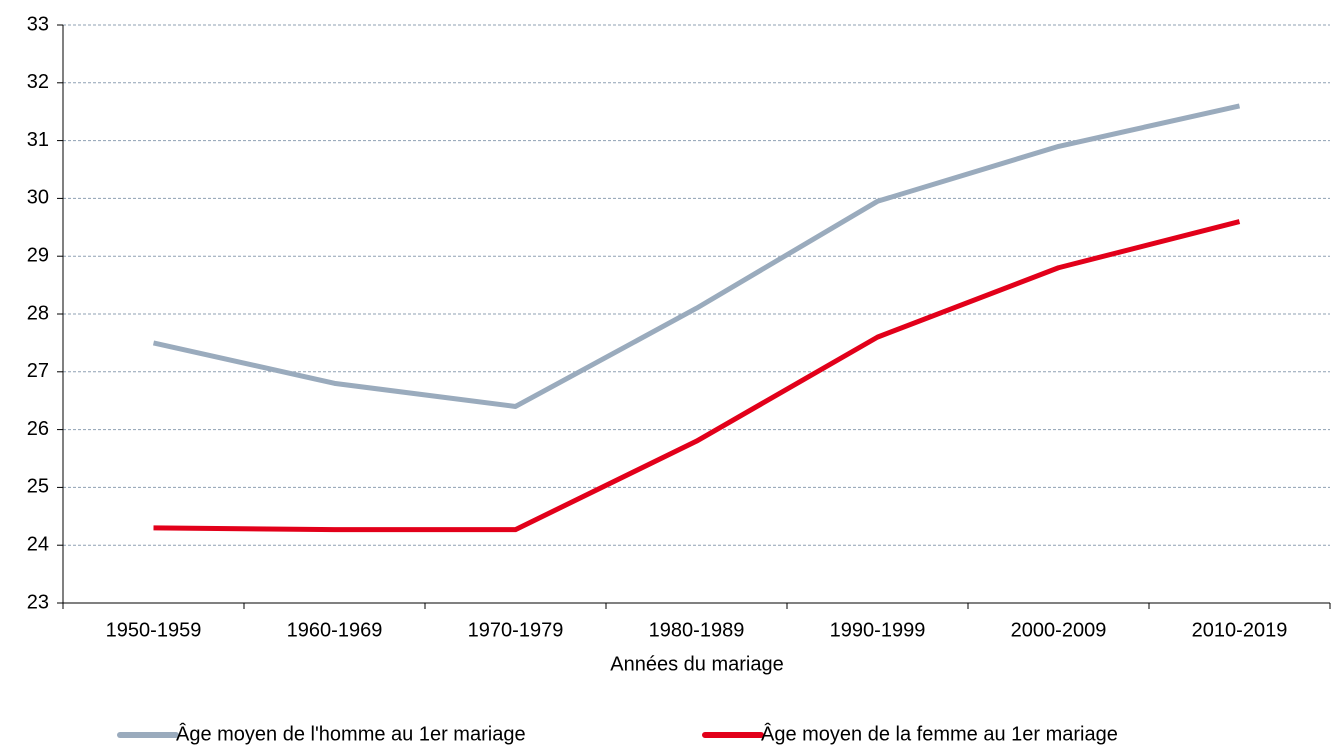 The height and width of the screenshot is (747, 1333). Describe the element at coordinates (878, 630) in the screenshot. I see `x-tick-label: 1990-1999` at that location.